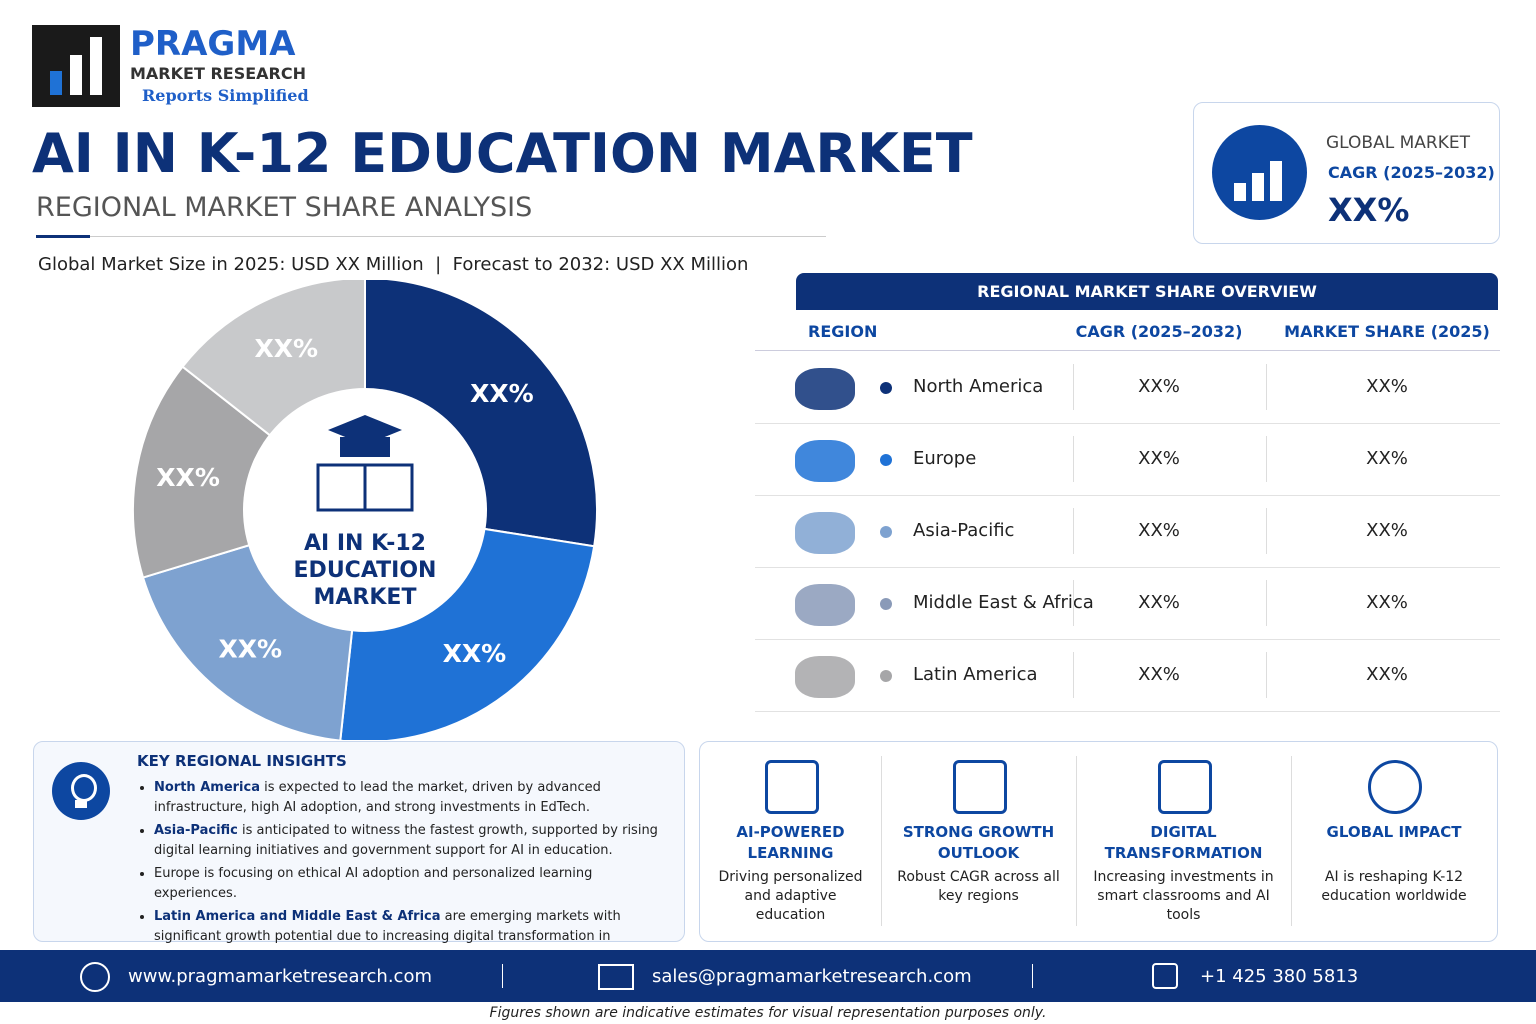  I want to click on feature-text: Robust CAGR across all key regions, so click(978, 886).